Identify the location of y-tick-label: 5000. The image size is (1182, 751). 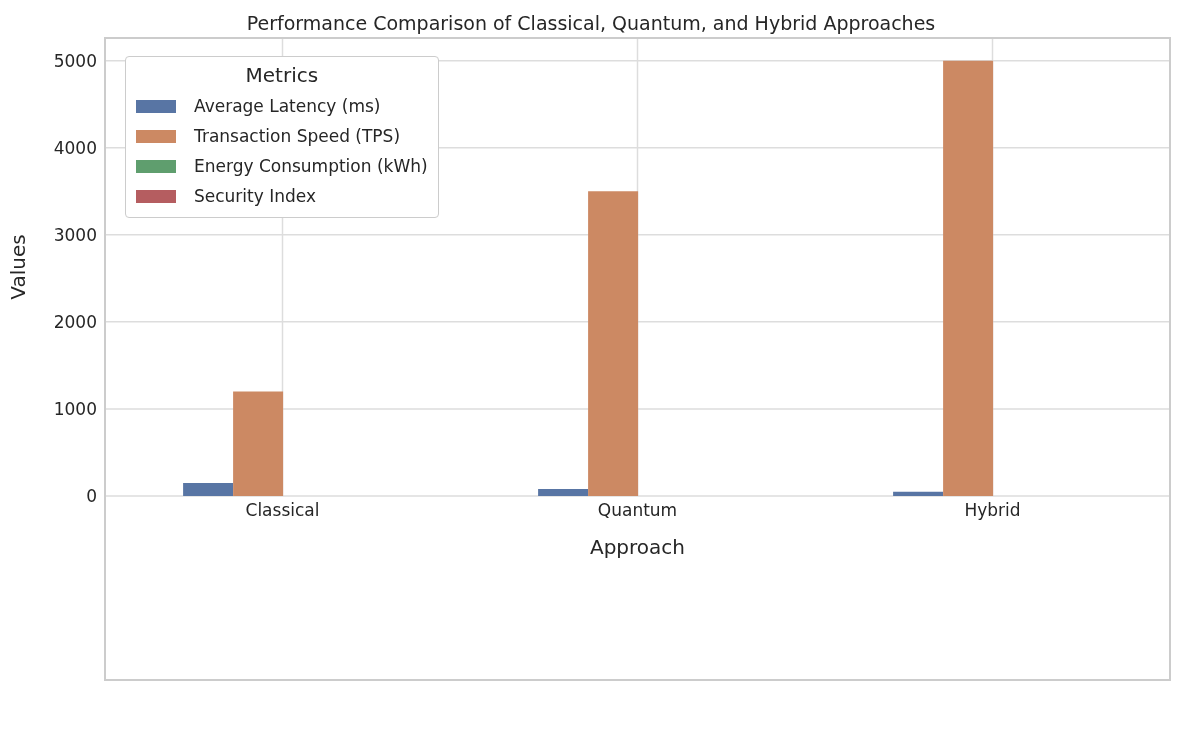
(75, 60).